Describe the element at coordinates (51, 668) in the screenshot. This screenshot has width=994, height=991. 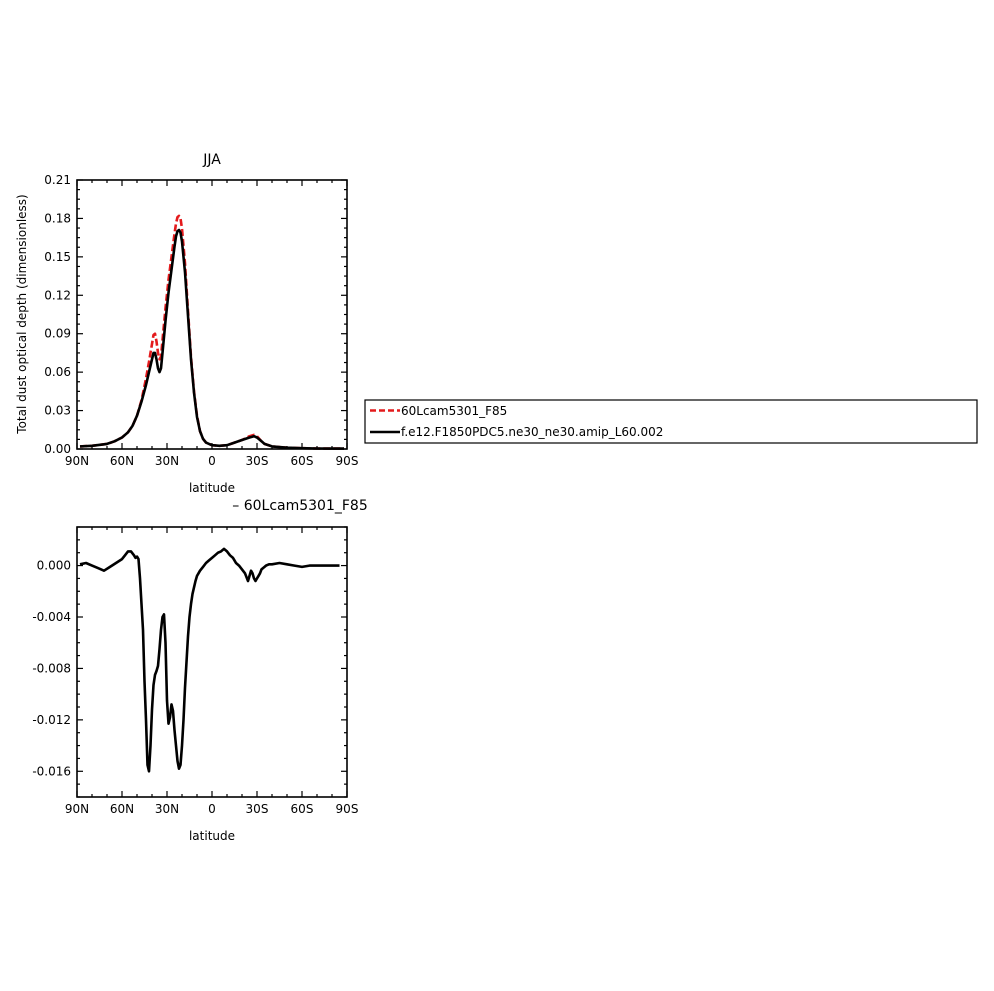
I see `y-tick-label: -0.008` at that location.